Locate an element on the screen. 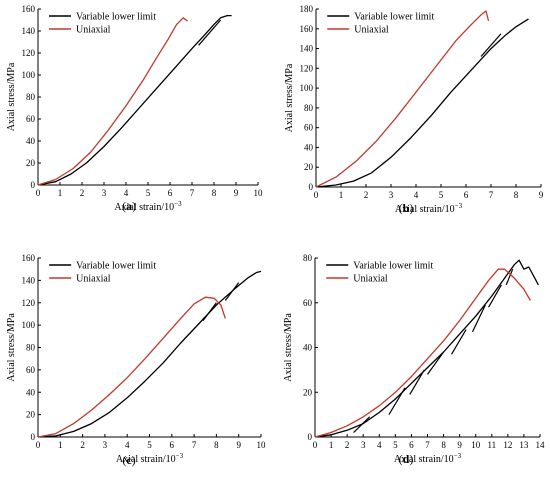 Image resolution: width=550 pixels, height=493 pixels. panel-label: (a) is located at coordinates (129, 206).